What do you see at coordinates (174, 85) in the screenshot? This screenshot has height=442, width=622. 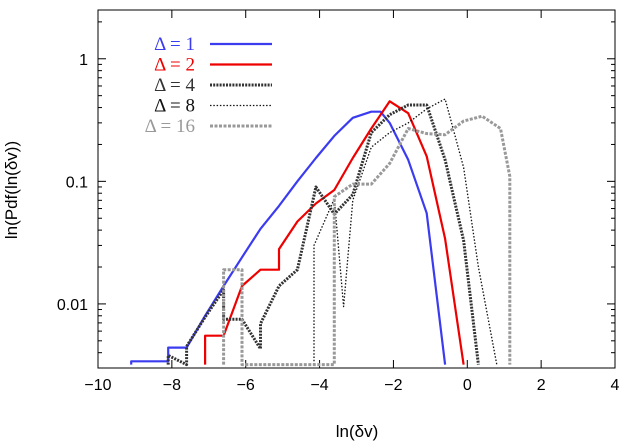 I see `legend-label-3: Δ = 4` at bounding box center [174, 85].